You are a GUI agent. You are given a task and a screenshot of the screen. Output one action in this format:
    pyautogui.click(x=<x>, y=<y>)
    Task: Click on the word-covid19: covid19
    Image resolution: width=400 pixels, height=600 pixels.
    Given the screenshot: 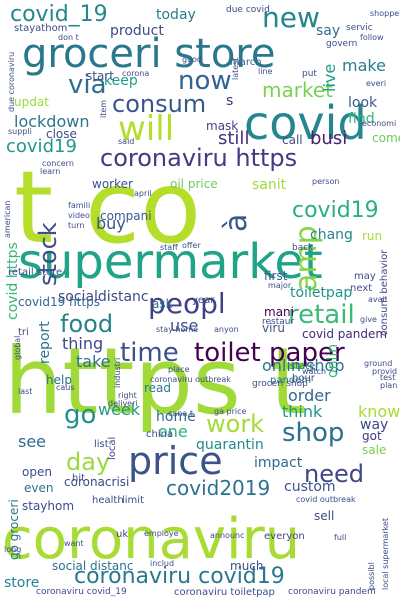 What is the action you would take?
    pyautogui.click(x=335, y=210)
    